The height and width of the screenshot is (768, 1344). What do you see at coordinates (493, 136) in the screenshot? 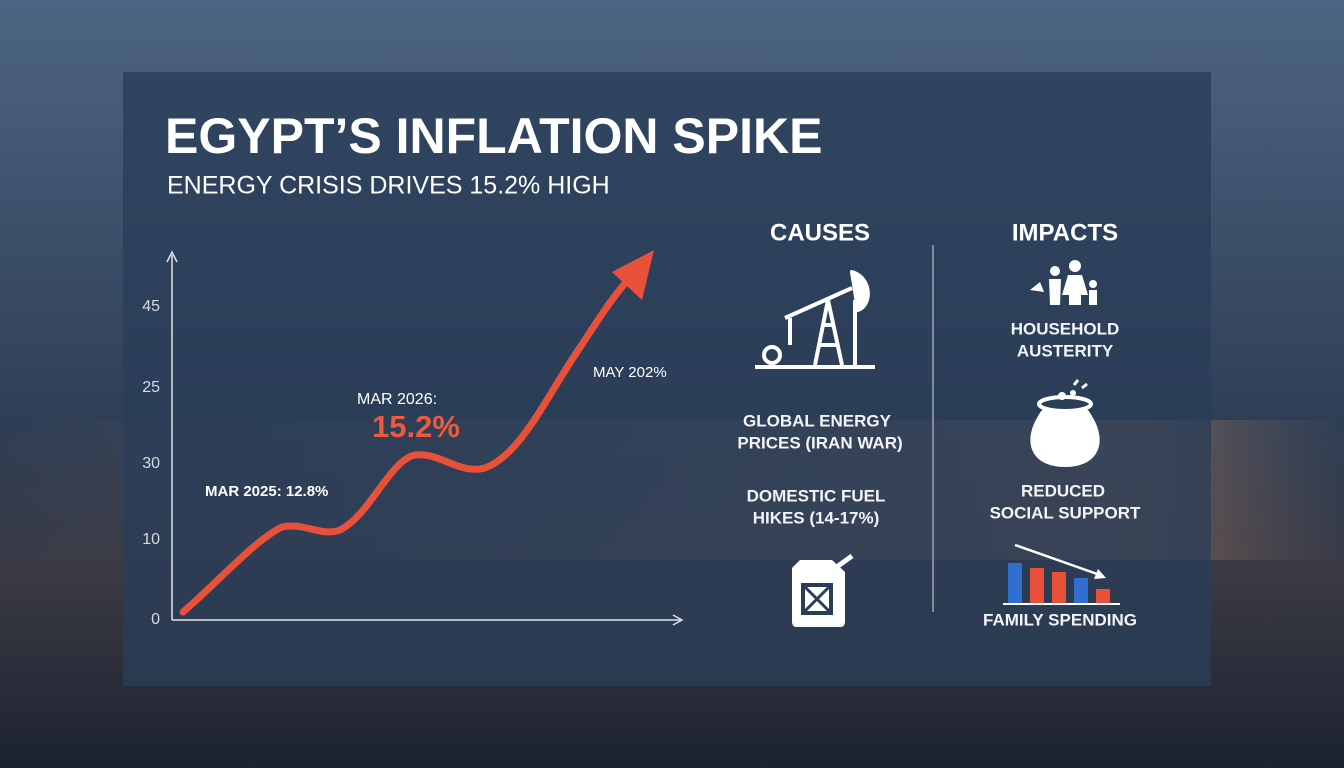
I see `title: EGYPT’S INFLATION SPIKE` at bounding box center [493, 136].